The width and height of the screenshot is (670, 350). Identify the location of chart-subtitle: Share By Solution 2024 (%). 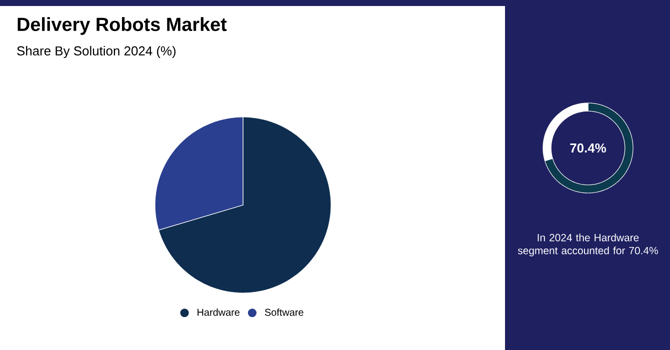
(96, 52).